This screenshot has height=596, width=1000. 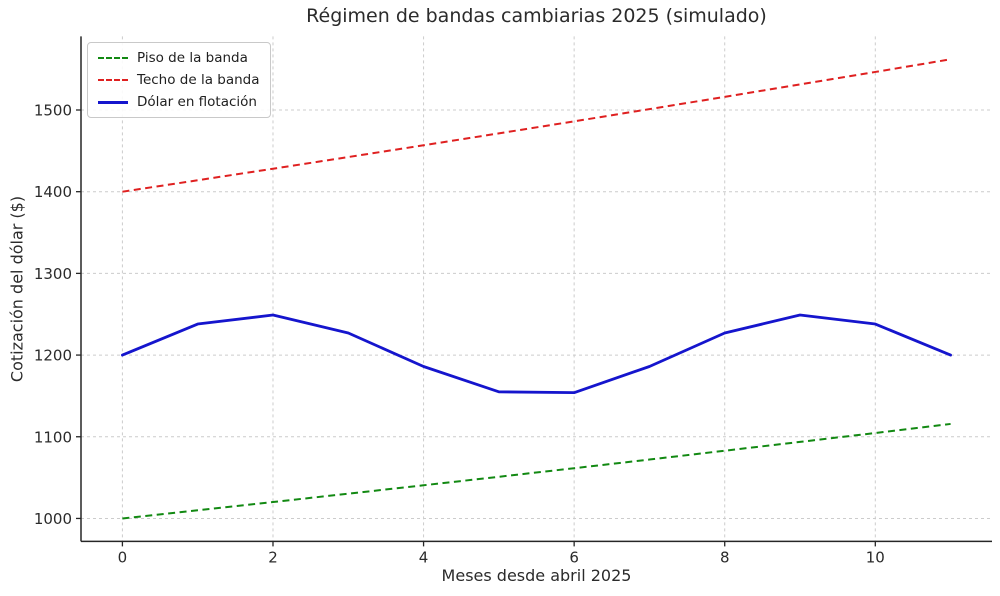 What do you see at coordinates (123, 557) in the screenshot?
I see `x-tick-label: 0` at bounding box center [123, 557].